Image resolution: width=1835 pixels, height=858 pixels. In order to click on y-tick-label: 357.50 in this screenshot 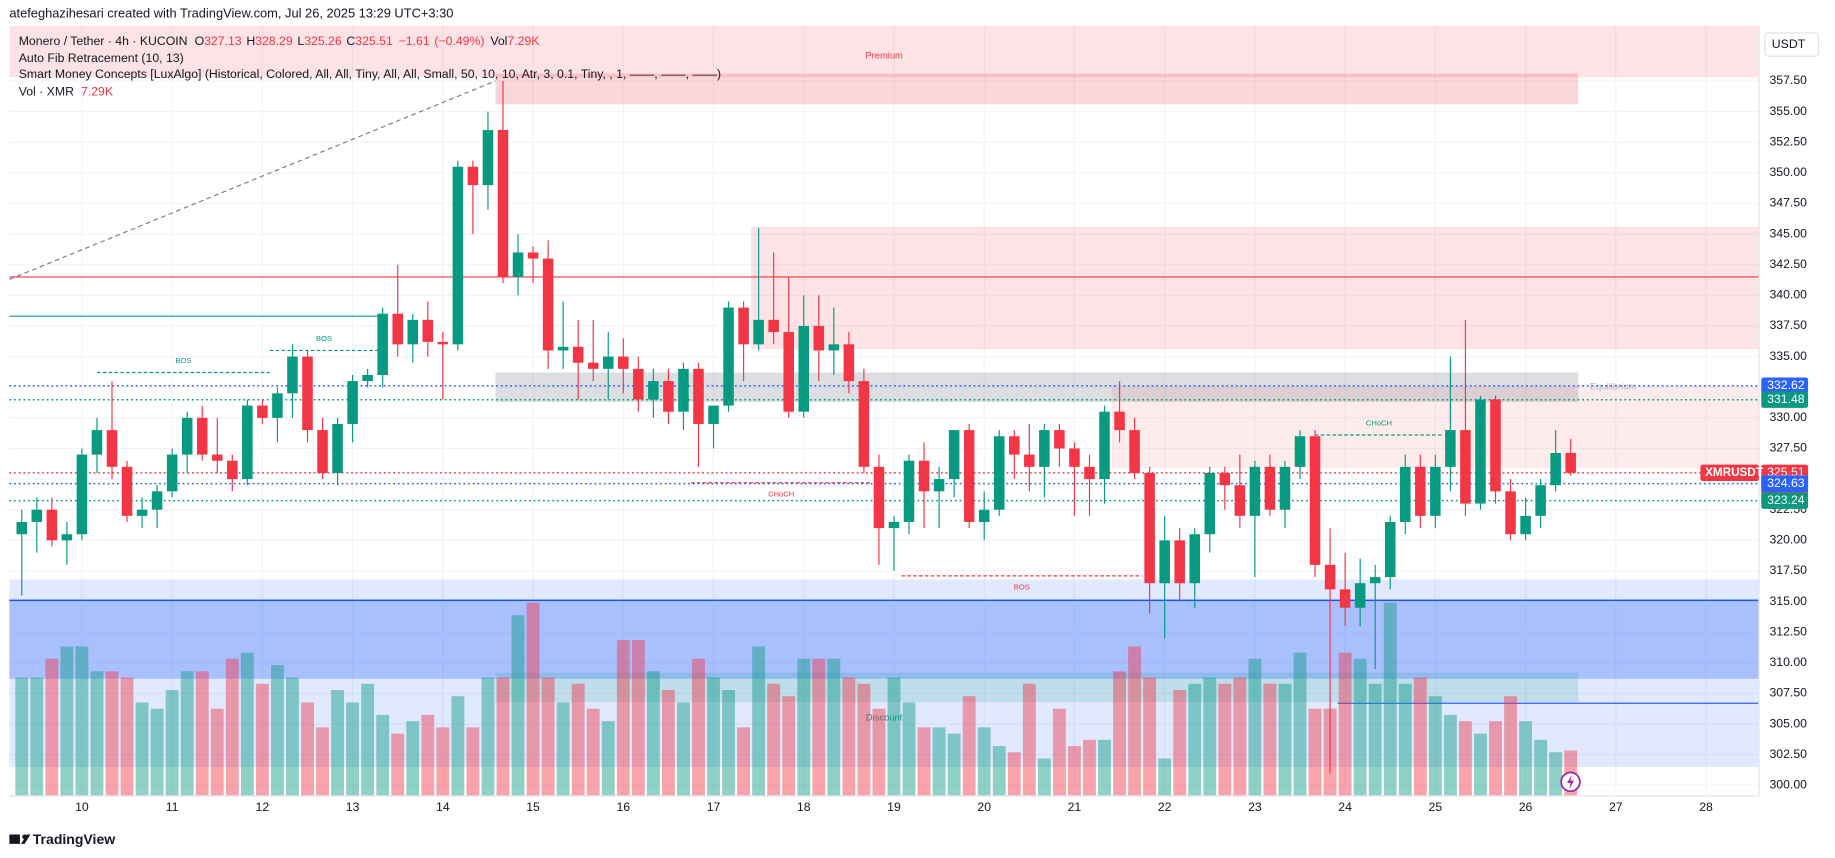, I will do `click(1788, 80)`.